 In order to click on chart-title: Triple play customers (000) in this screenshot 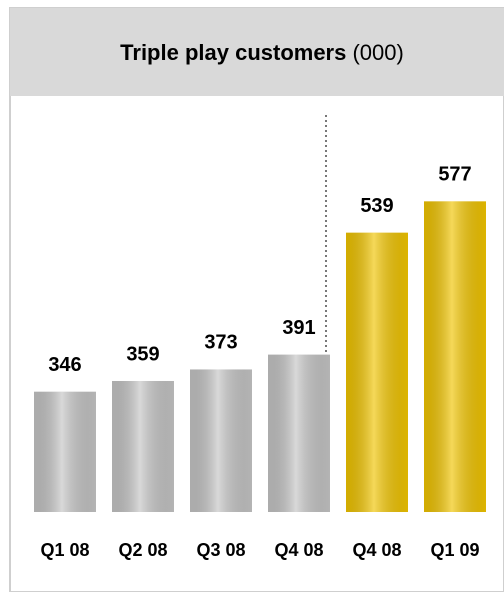, I will do `click(262, 52)`.